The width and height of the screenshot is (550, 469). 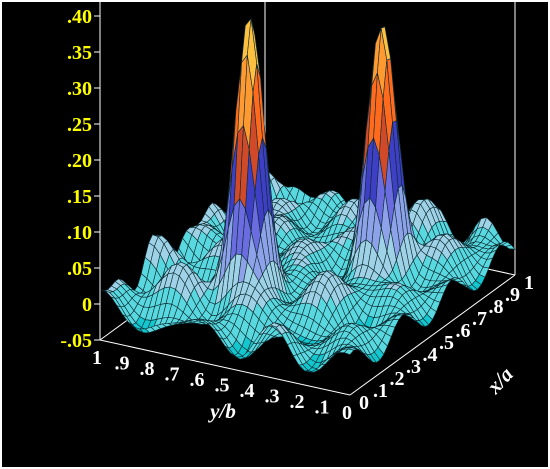 I want to click on y-tick-label: .5, so click(x=222, y=386).